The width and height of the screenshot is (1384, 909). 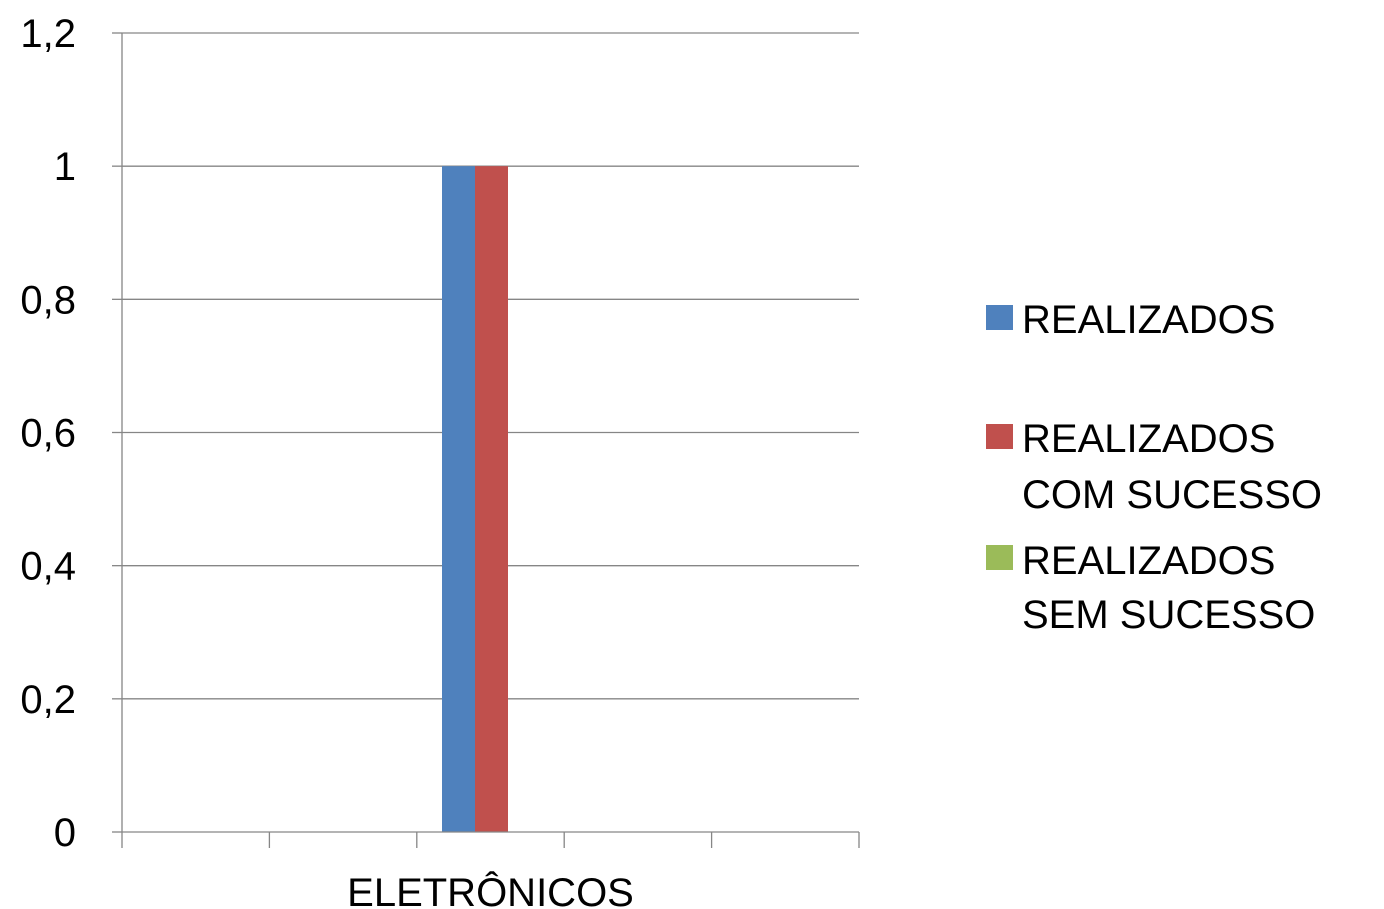 I want to click on y-tick-label: 0,4, so click(x=48, y=567).